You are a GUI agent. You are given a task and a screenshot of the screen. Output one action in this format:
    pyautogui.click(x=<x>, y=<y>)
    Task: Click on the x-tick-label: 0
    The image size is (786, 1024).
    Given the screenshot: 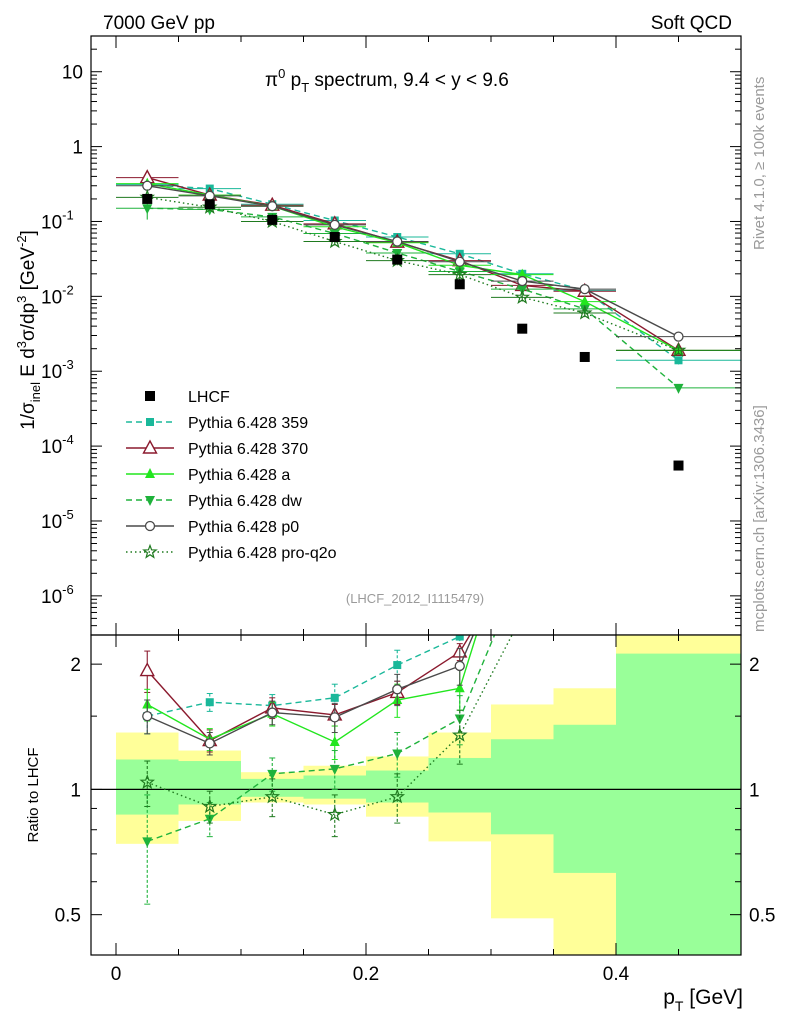 What is the action you would take?
    pyautogui.click(x=116, y=974)
    